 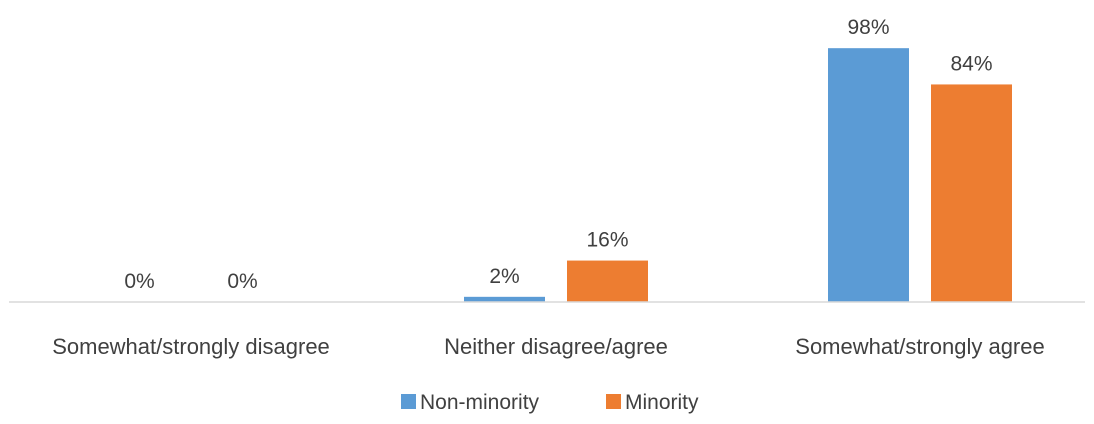 What do you see at coordinates (868, 27) in the screenshot?
I see `data-label: 98%` at bounding box center [868, 27].